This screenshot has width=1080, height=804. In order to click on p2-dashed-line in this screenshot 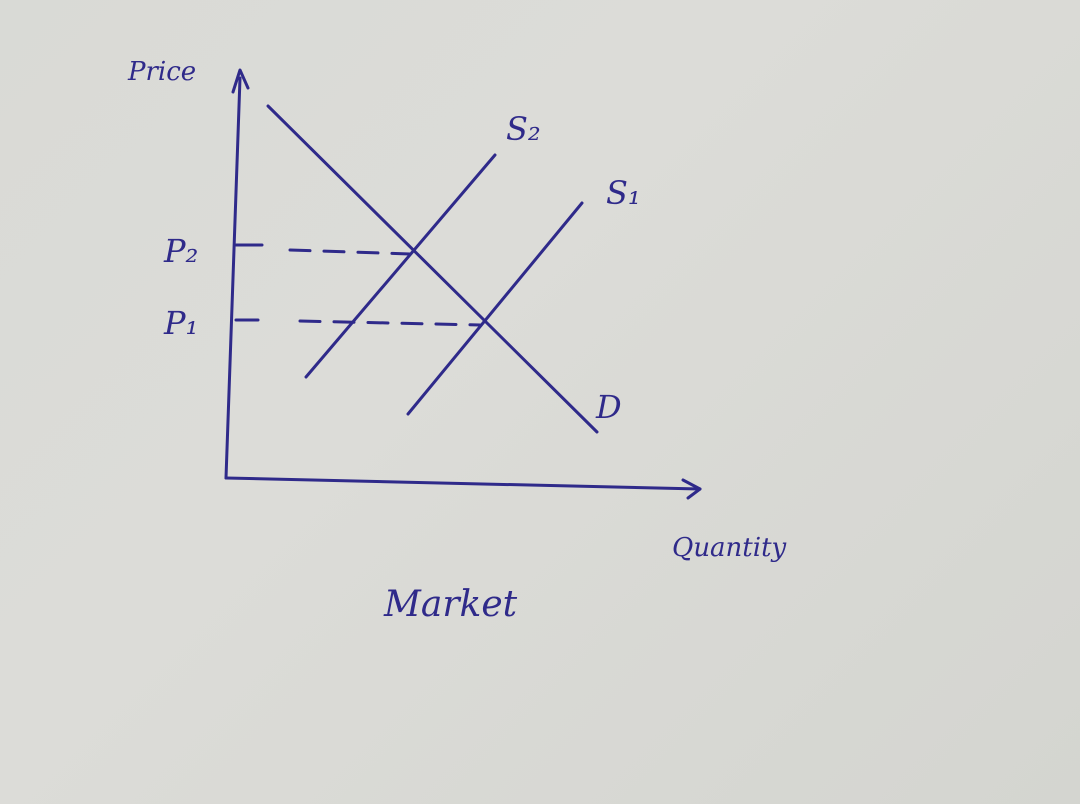, I will do `click(350, 252)`.